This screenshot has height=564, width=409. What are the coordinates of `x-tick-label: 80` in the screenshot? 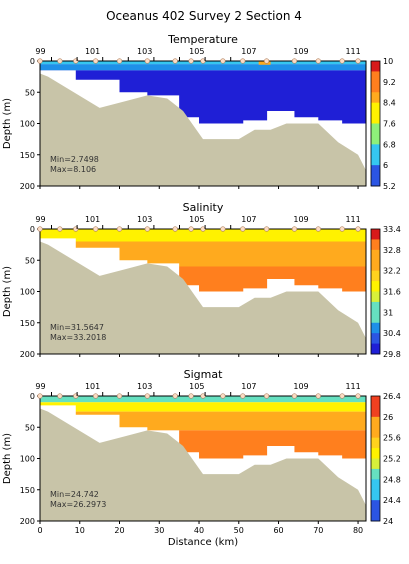 It's located at (358, 530).